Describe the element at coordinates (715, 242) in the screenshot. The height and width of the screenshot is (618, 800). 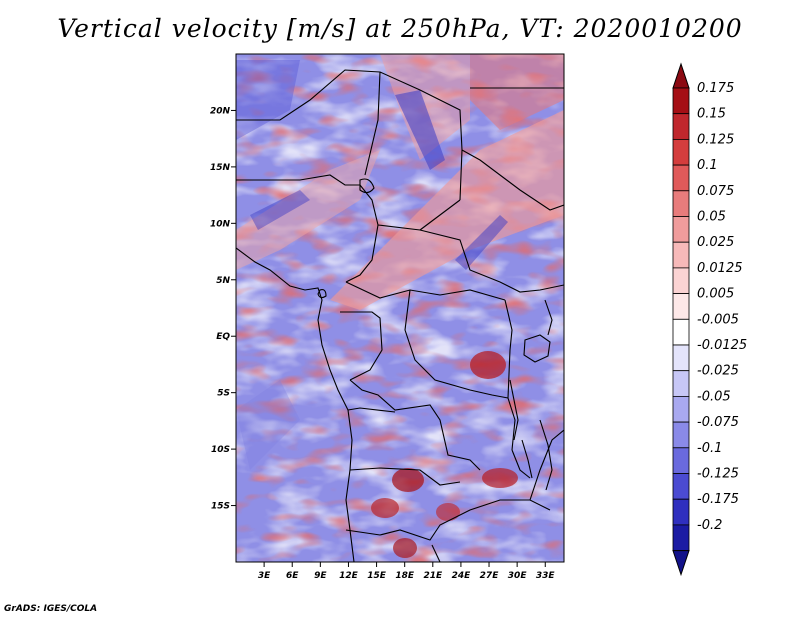
I see `colorbar-label: 0.025` at that location.